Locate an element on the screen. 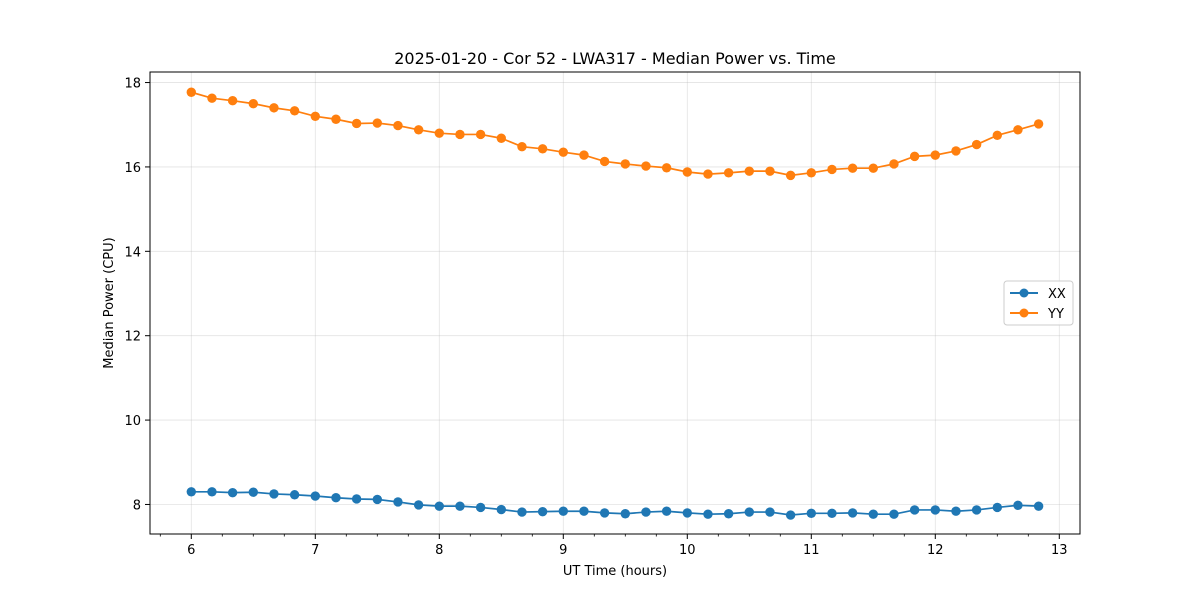 The height and width of the screenshot is (600, 1200). x-tick-label: 6 is located at coordinates (191, 550).